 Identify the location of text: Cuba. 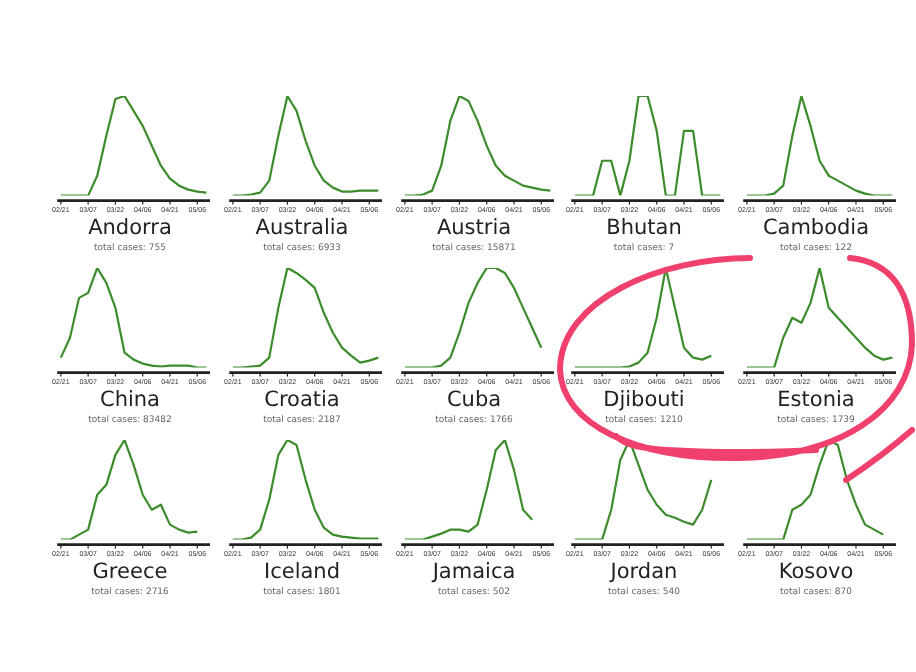
(474, 400).